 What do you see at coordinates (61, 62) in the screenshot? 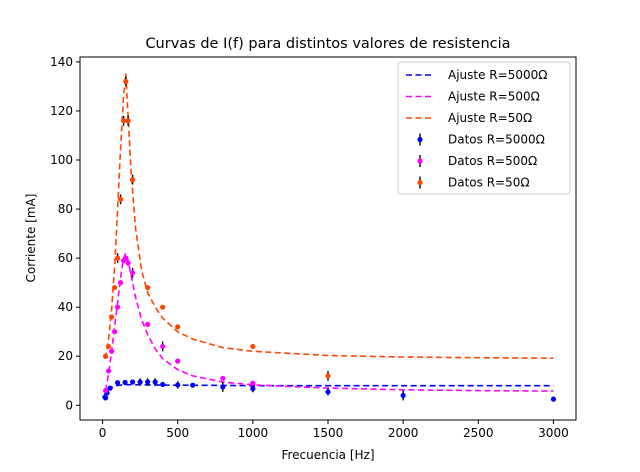
I see `y-tick-label: 140` at bounding box center [61, 62].